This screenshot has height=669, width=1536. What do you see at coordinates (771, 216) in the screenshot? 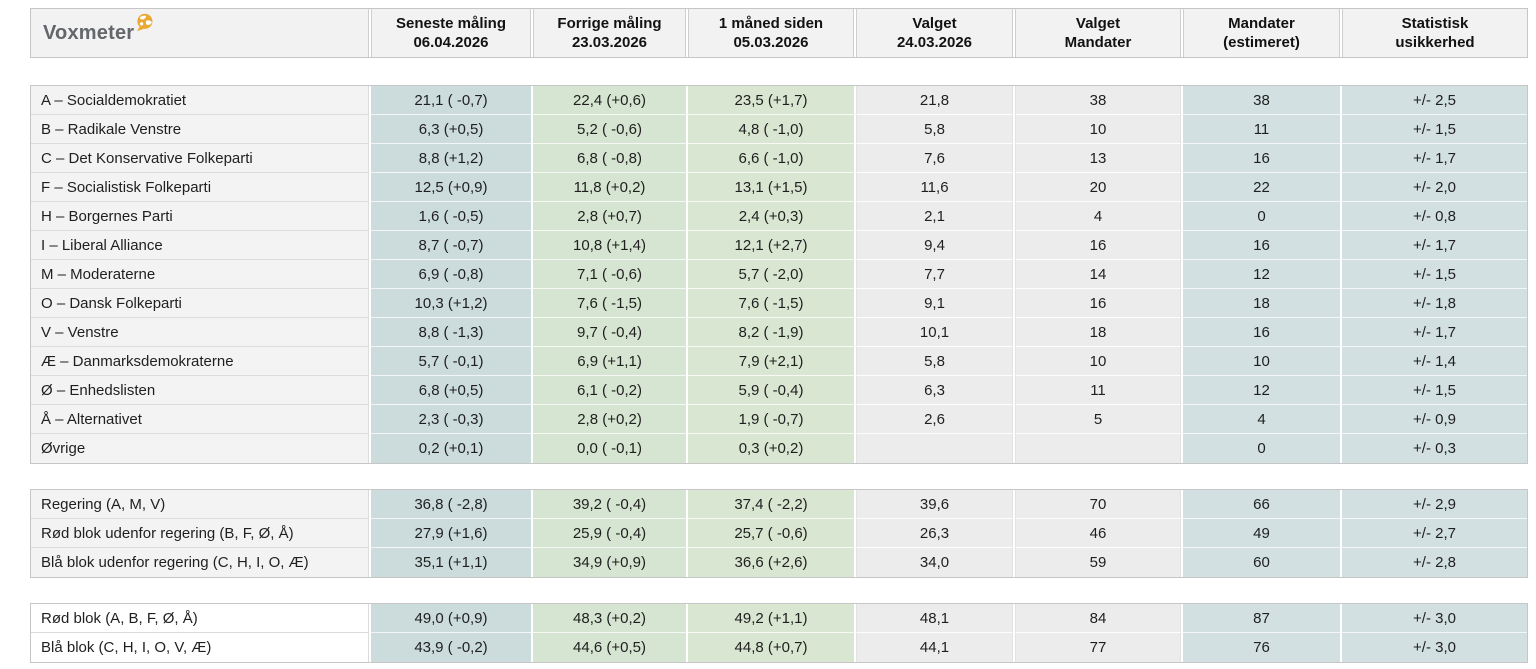
I see `value-cell: 2,4 (+0,3)` at bounding box center [771, 216].